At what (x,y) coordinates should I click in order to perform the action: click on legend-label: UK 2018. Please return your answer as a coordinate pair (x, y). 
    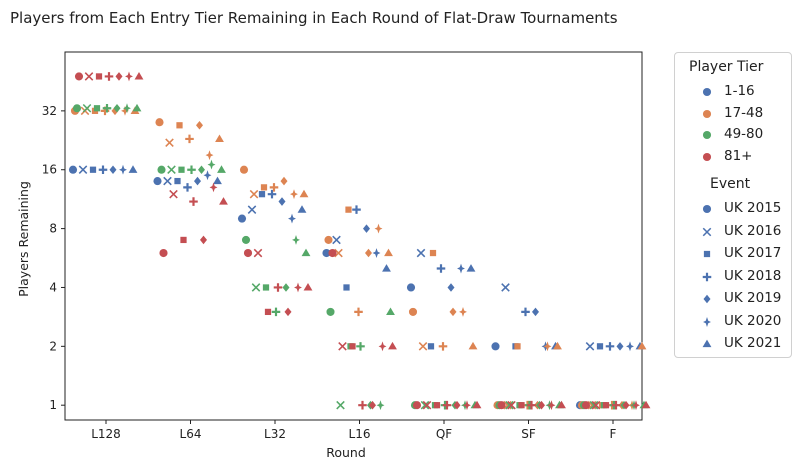
    Looking at the image, I should click on (753, 275).